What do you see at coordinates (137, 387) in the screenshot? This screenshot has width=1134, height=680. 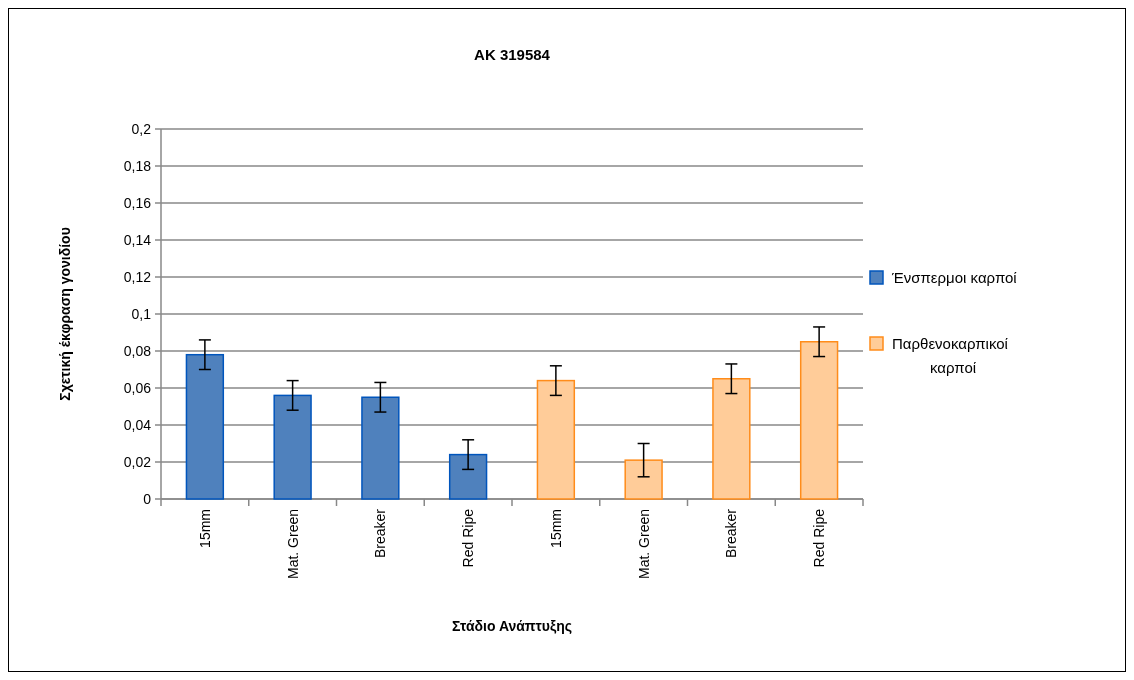 I see `y-tick-label: 0,06` at bounding box center [137, 387].